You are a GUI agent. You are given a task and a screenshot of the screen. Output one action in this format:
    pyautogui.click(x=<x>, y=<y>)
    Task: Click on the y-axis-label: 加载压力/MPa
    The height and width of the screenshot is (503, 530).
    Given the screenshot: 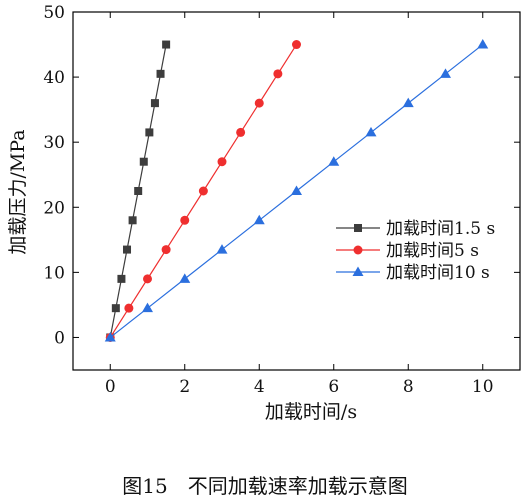 What is the action you would take?
    pyautogui.click(x=18, y=191)
    